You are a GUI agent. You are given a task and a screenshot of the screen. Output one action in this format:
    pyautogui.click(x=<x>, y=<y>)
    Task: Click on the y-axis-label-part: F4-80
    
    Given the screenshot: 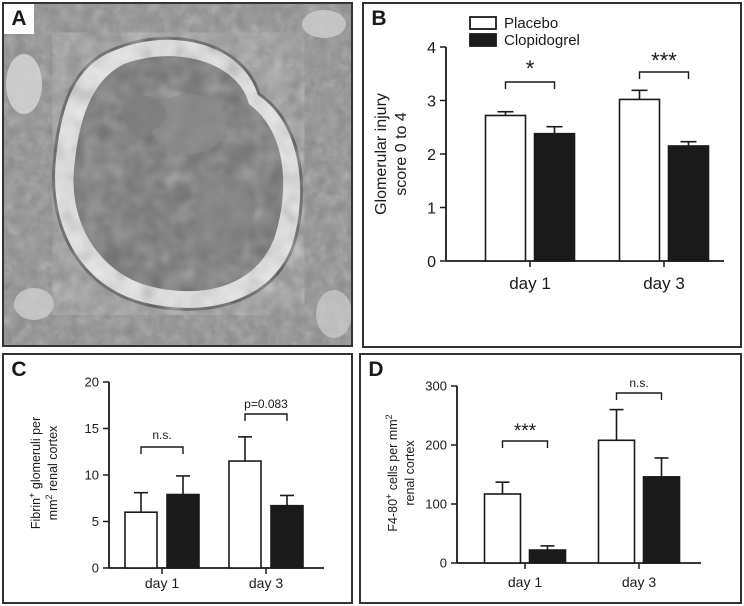 What is the action you would take?
    pyautogui.click(x=393, y=515)
    